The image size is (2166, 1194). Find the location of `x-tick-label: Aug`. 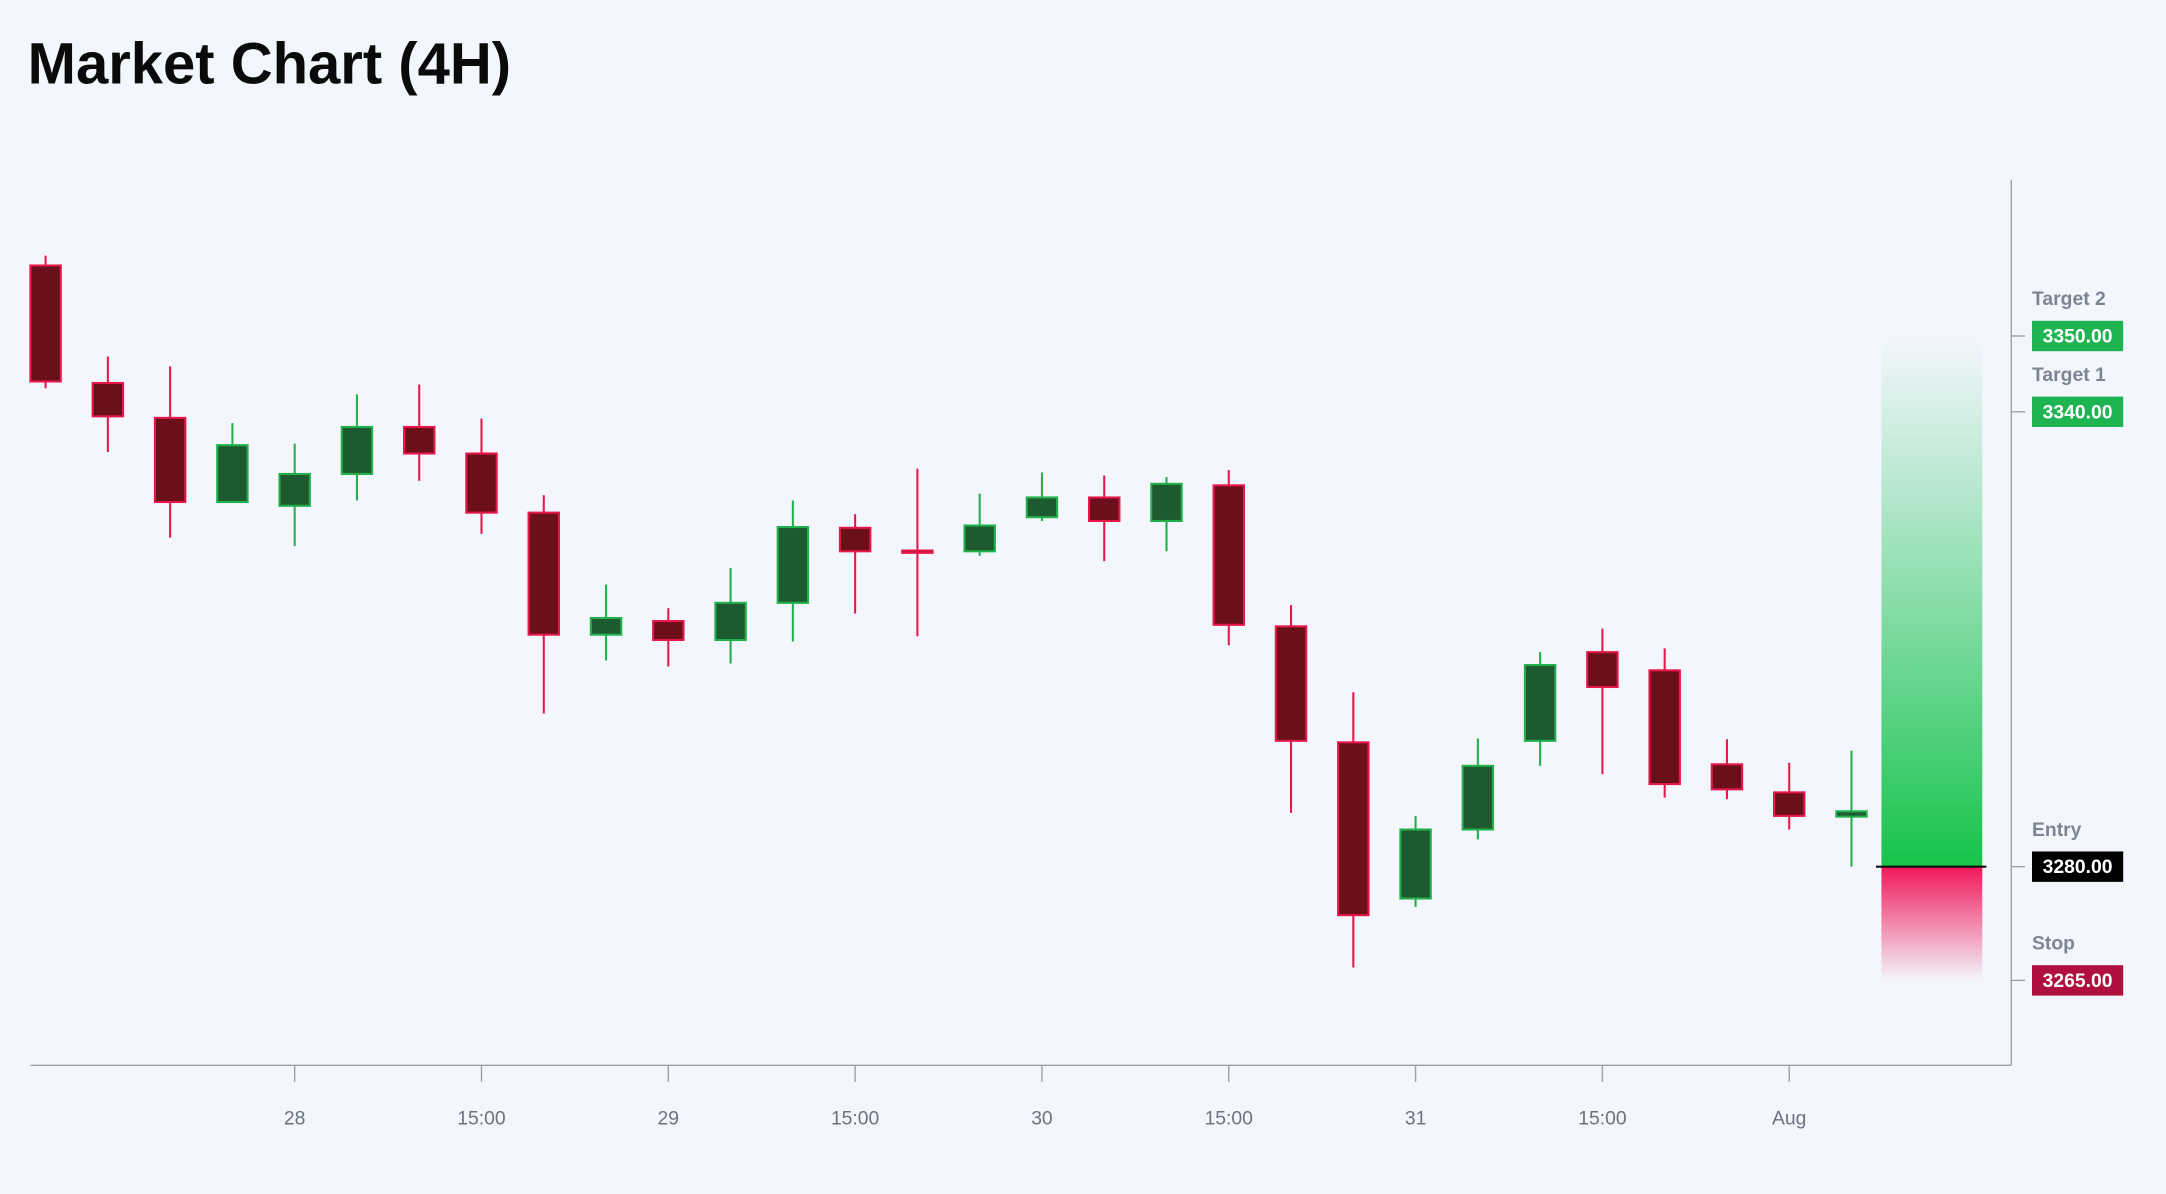

x-tick-label: Aug is located at coordinates (1789, 1118).